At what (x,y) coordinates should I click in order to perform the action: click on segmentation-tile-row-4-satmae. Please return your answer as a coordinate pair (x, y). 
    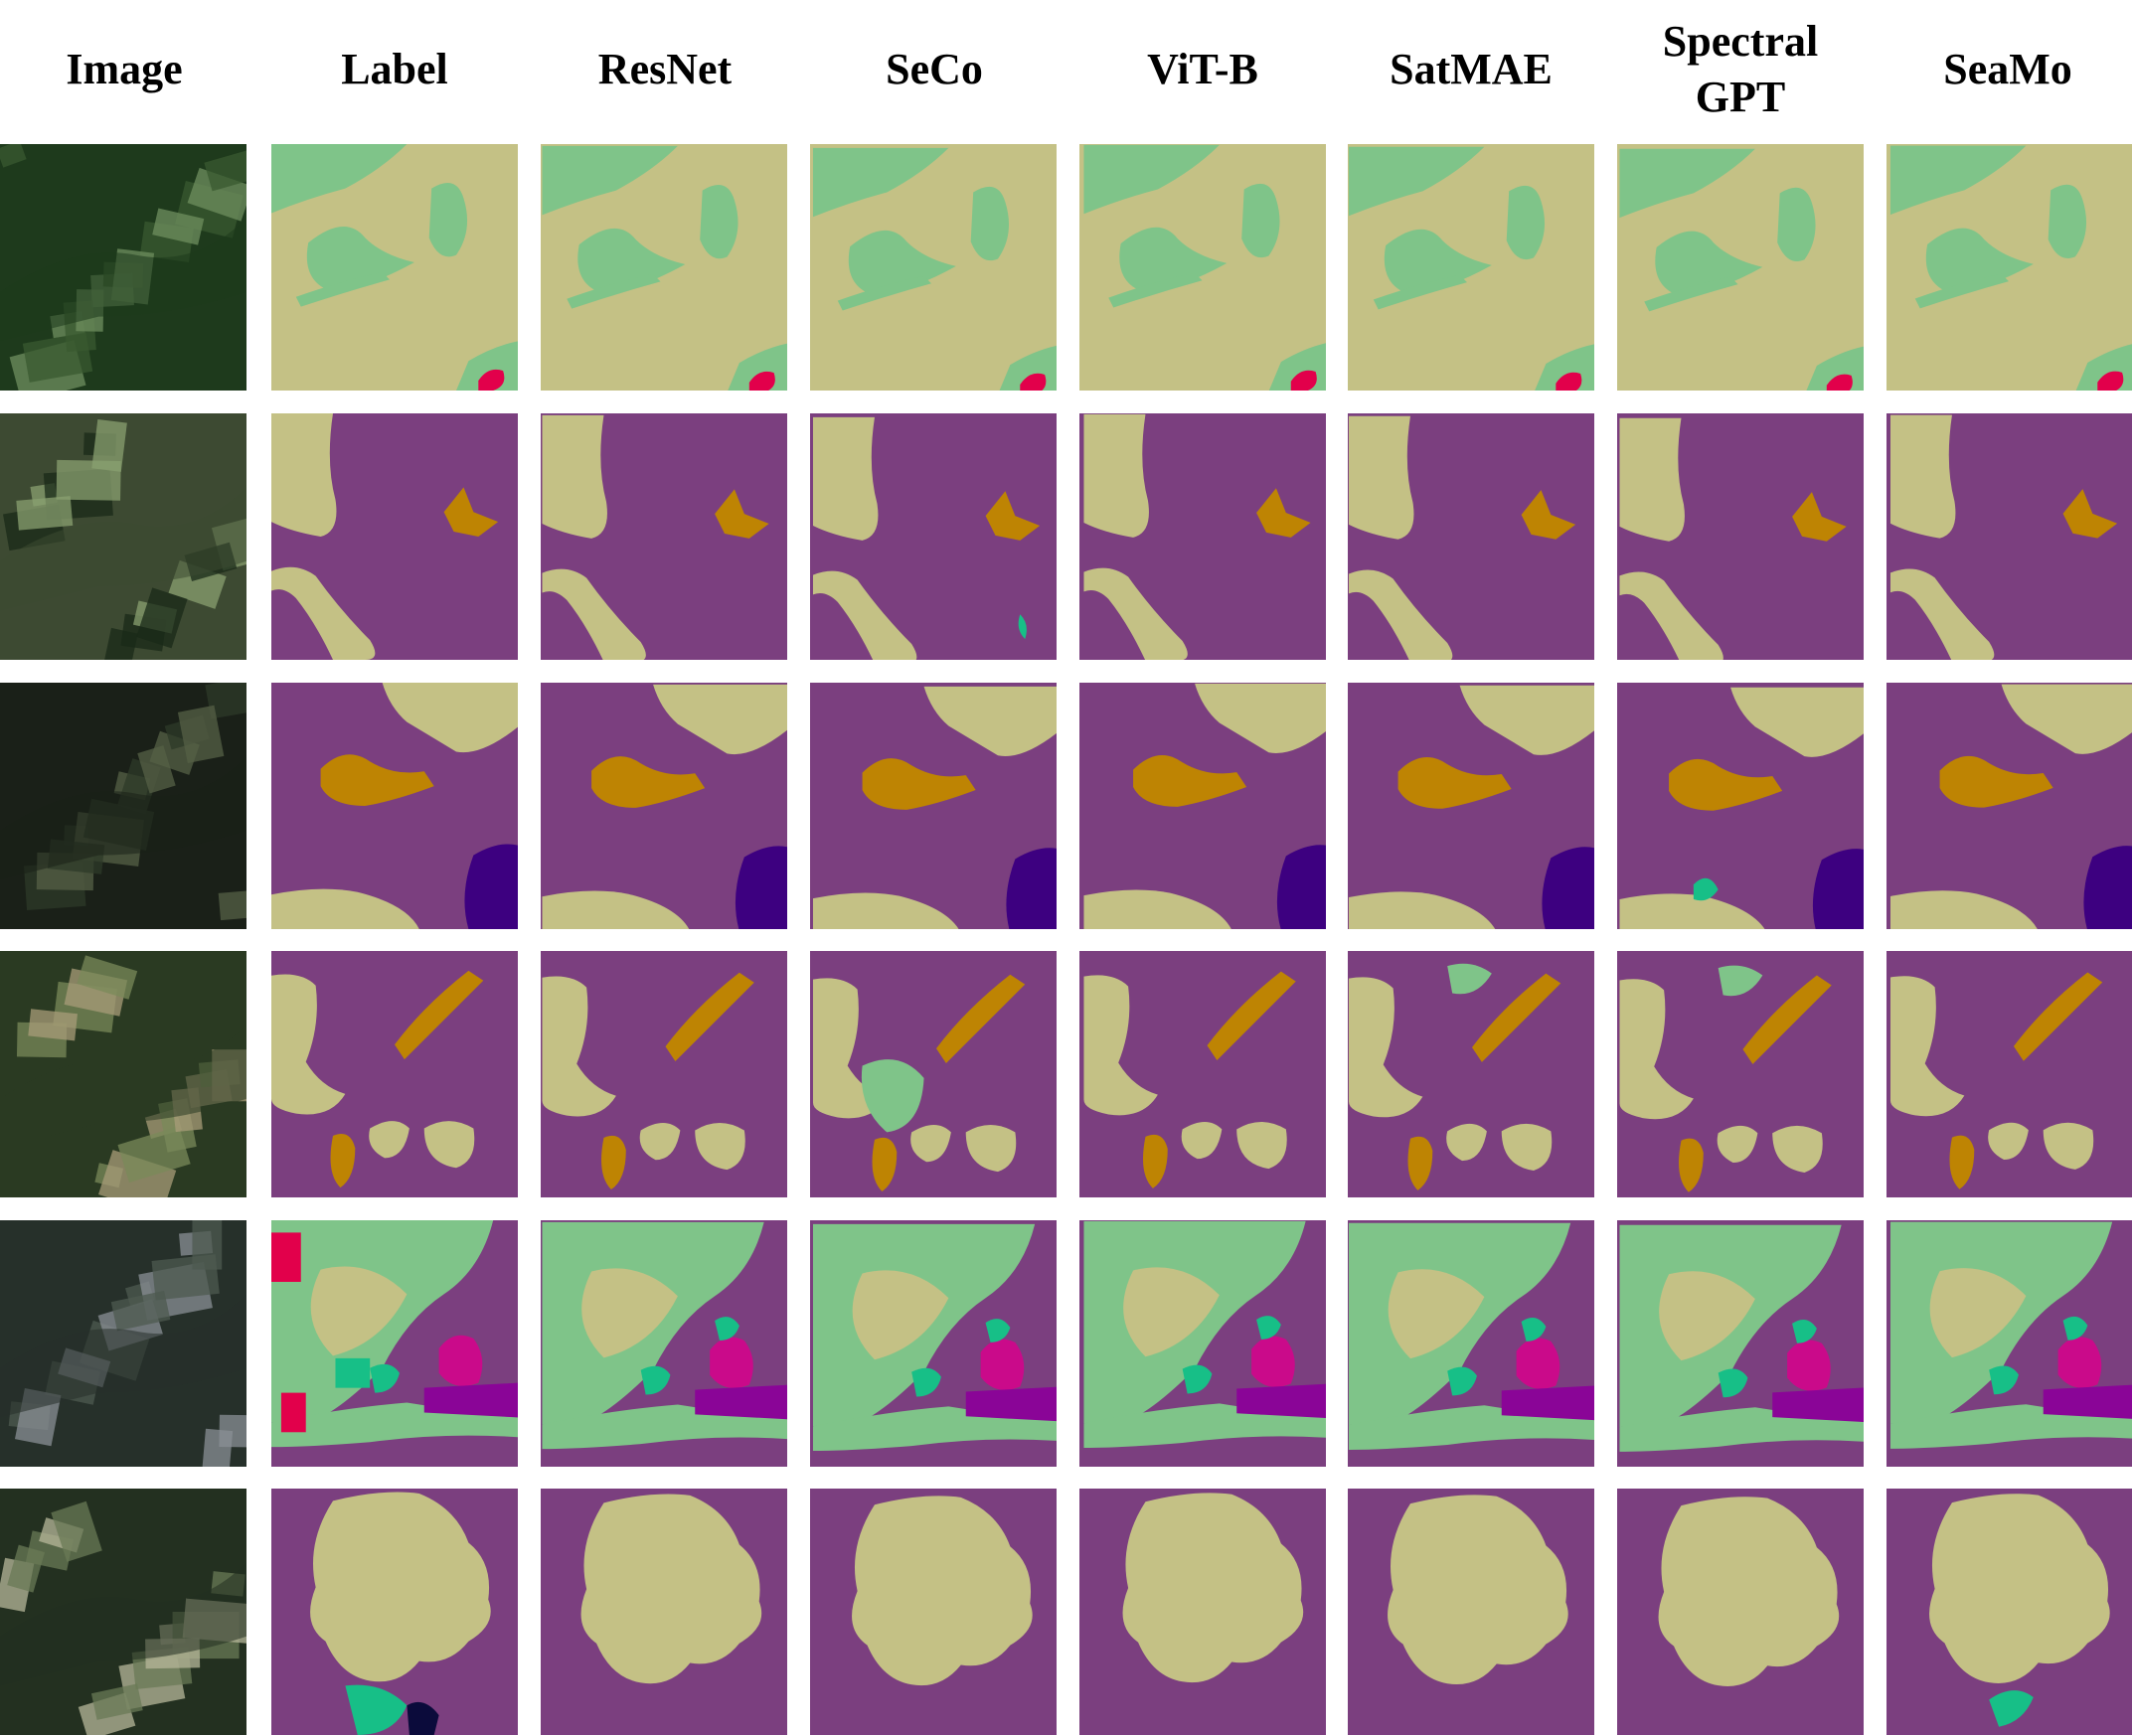
    Looking at the image, I should click on (1471, 1074).